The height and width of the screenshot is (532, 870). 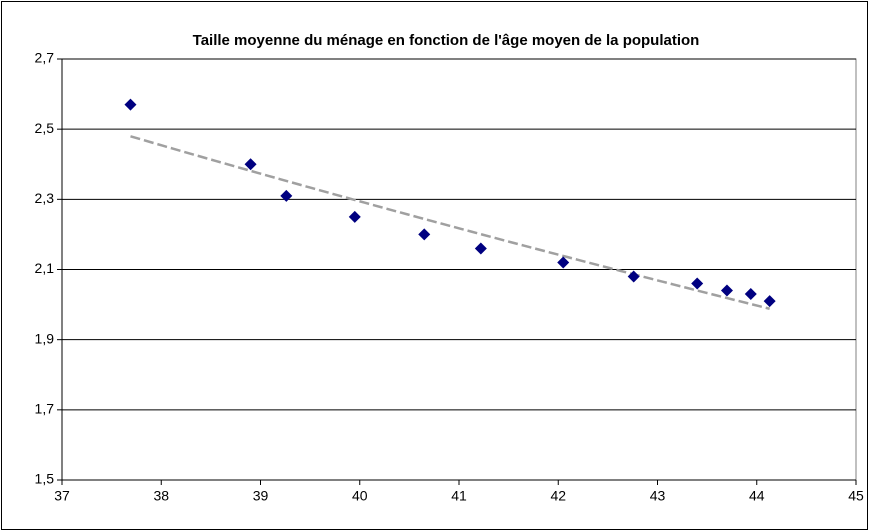 What do you see at coordinates (360, 496) in the screenshot?
I see `x-tick-label: 40` at bounding box center [360, 496].